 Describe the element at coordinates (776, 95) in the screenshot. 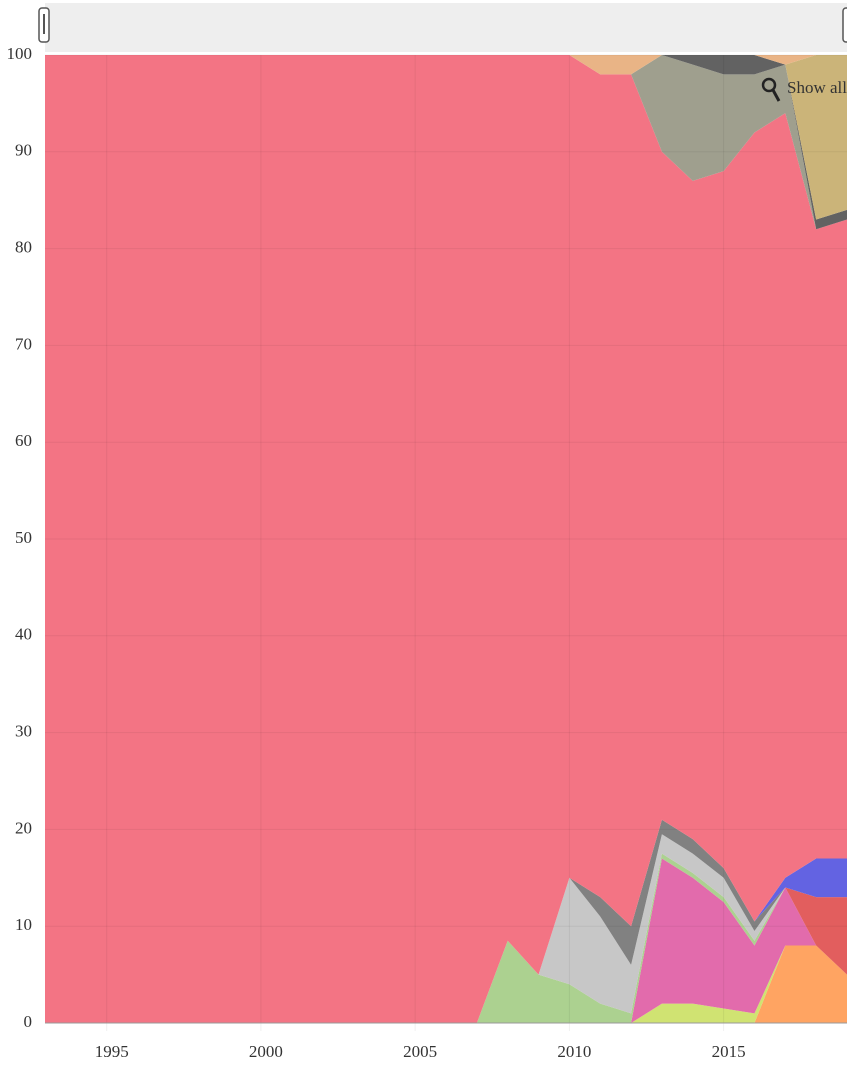

I see `zoom-icon-handle` at that location.